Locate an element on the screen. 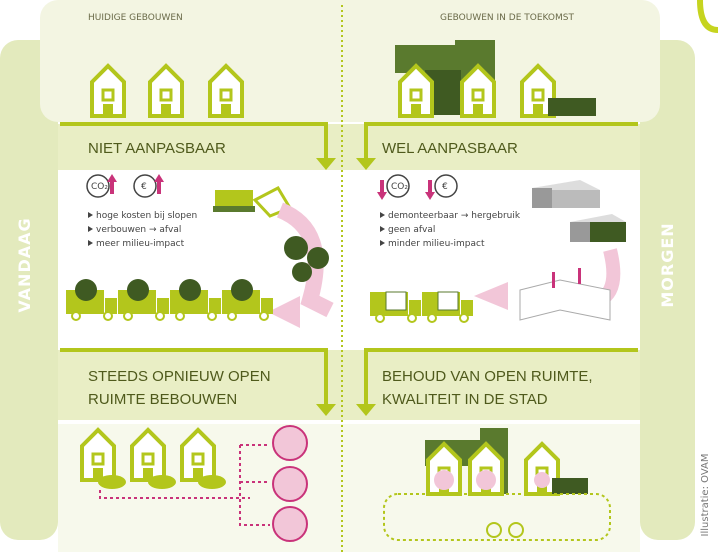  bullet: hoge kosten bij slopen is located at coordinates (146, 216).